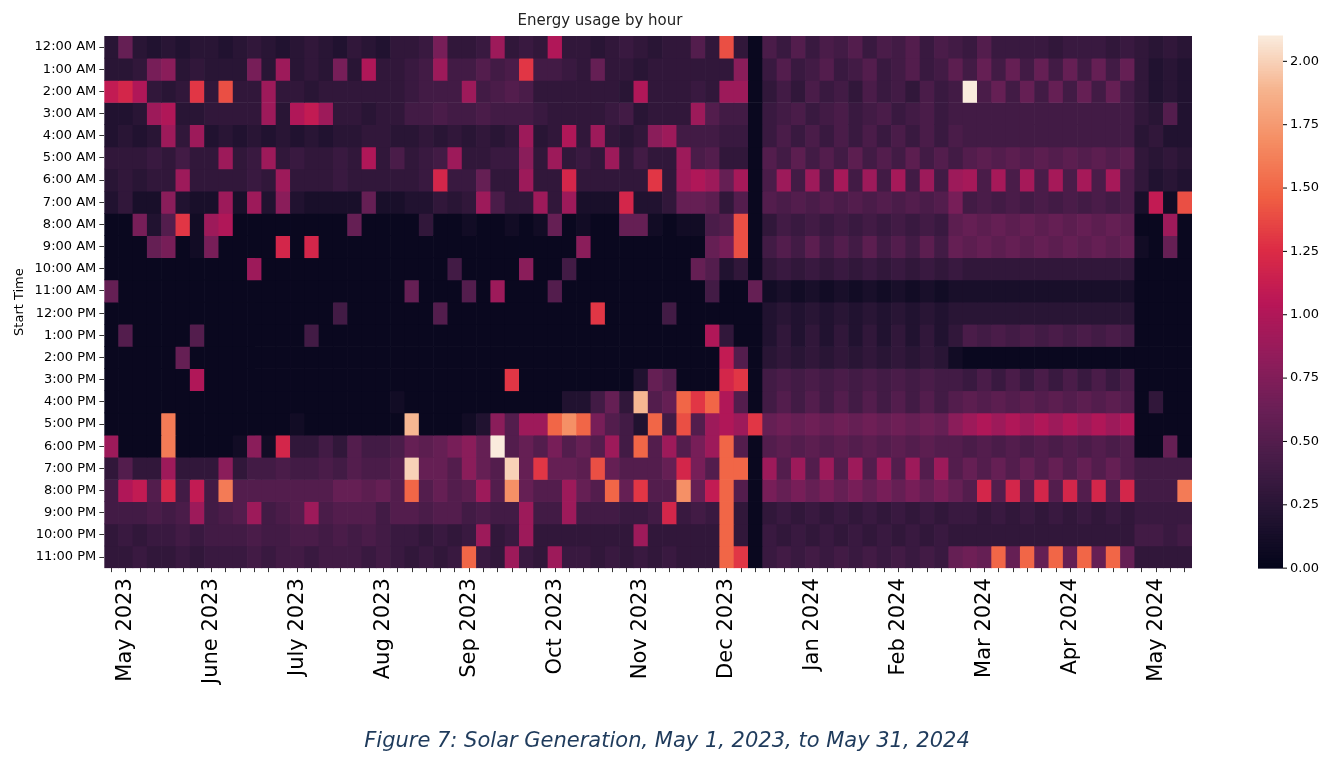  Describe the element at coordinates (70, 423) in the screenshot. I see `y-tick-label: 5:00 PM` at that location.